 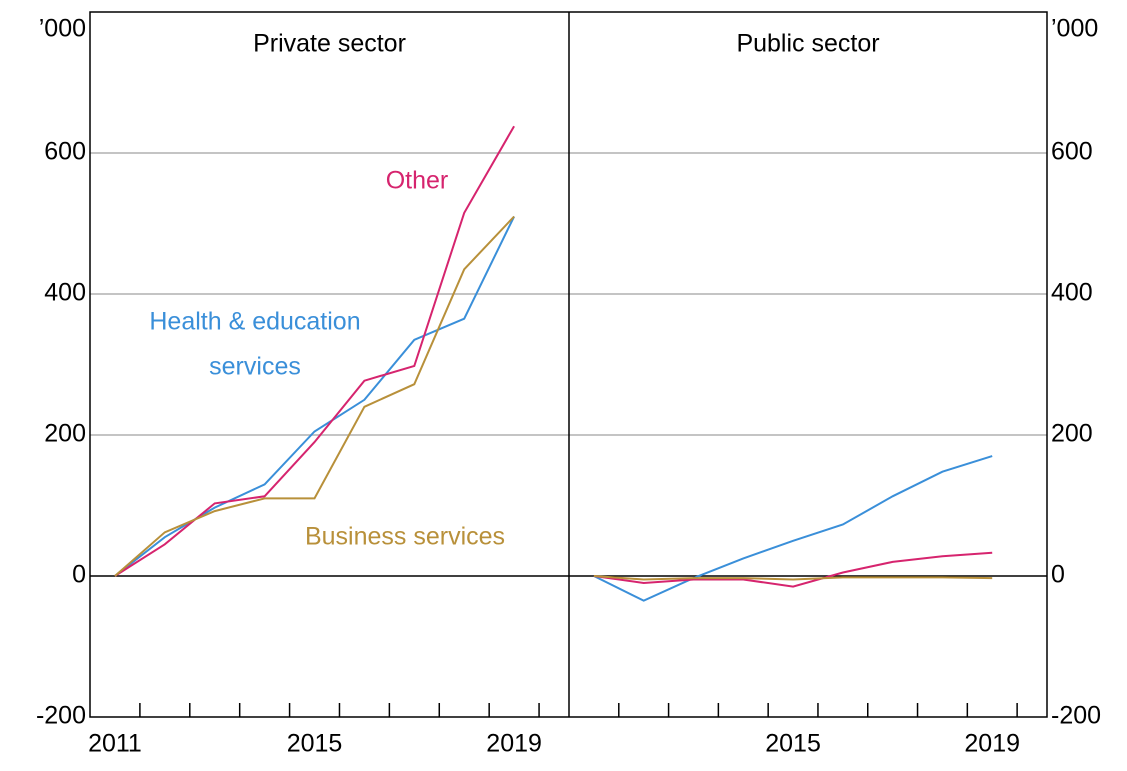 What do you see at coordinates (254, 322) in the screenshot?
I see `series-label: Health & education` at bounding box center [254, 322].